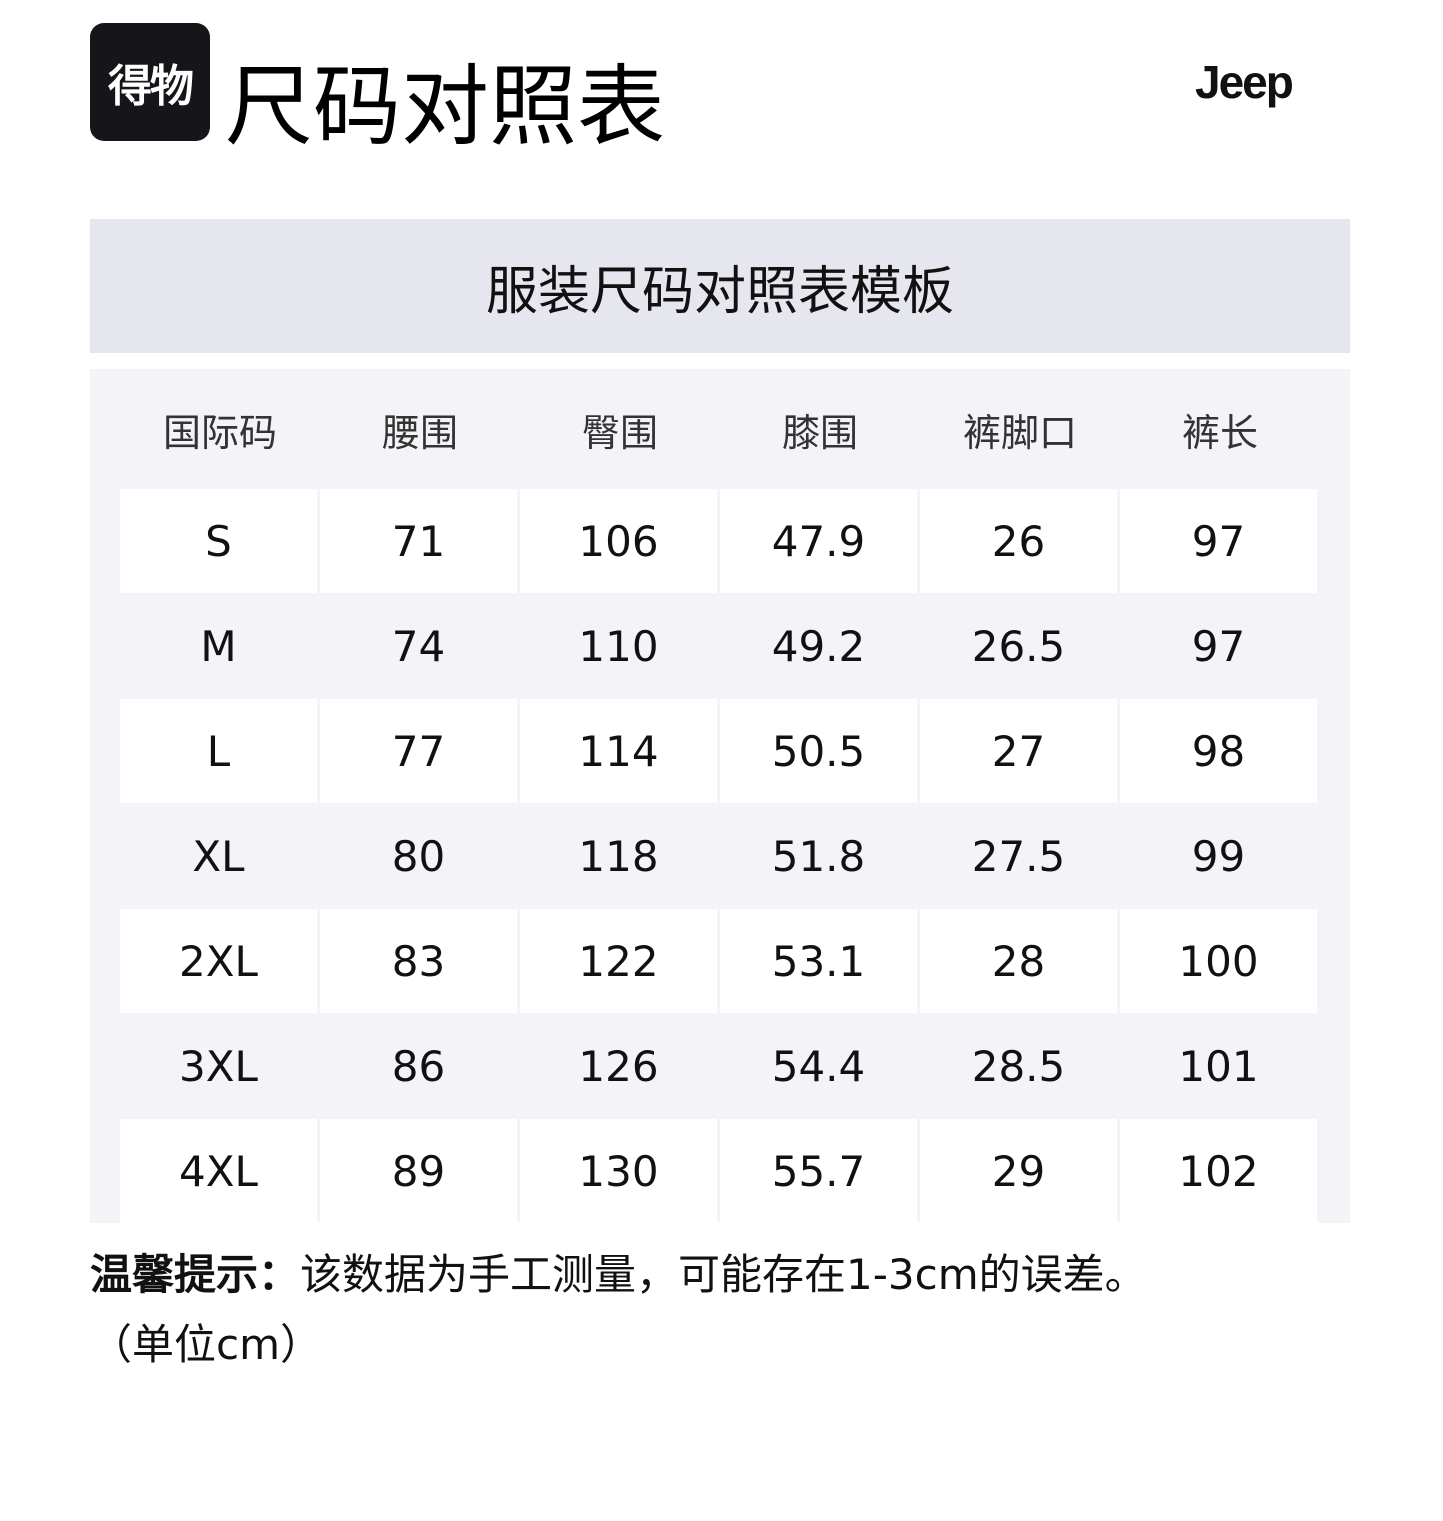 The height and width of the screenshot is (1521, 1443). What do you see at coordinates (1018, 751) in the screenshot?
I see `table-cell: 27` at bounding box center [1018, 751].